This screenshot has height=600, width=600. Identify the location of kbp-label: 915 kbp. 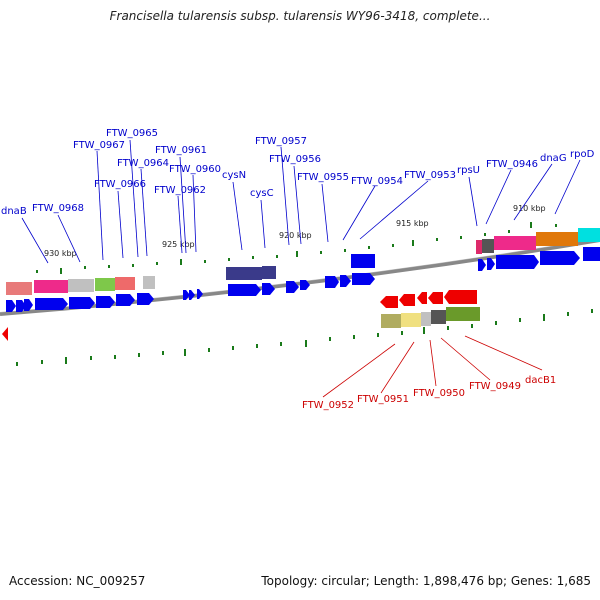
(412, 223).